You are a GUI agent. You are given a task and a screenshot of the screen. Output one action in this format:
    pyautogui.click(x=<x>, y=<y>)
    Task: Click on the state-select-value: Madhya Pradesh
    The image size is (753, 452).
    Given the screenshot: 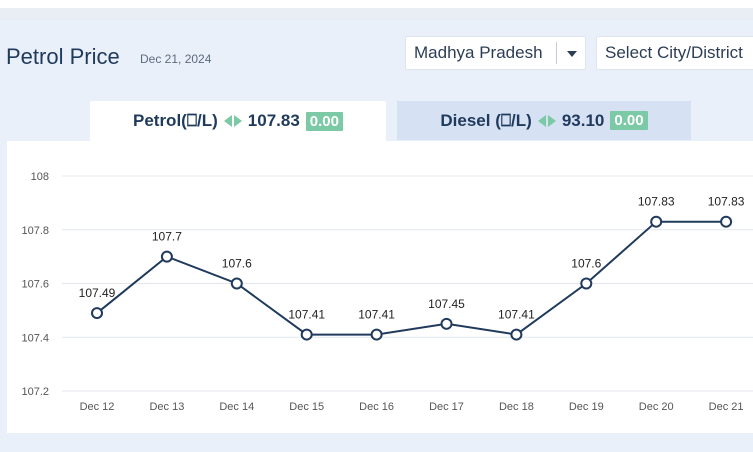 What is the action you would take?
    pyautogui.click(x=478, y=52)
    